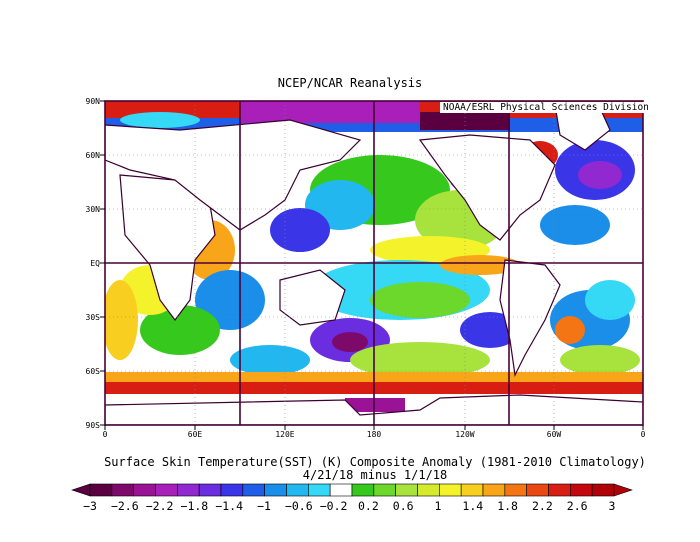  I want to click on colorbar-label: 1.4, so click(473, 506).